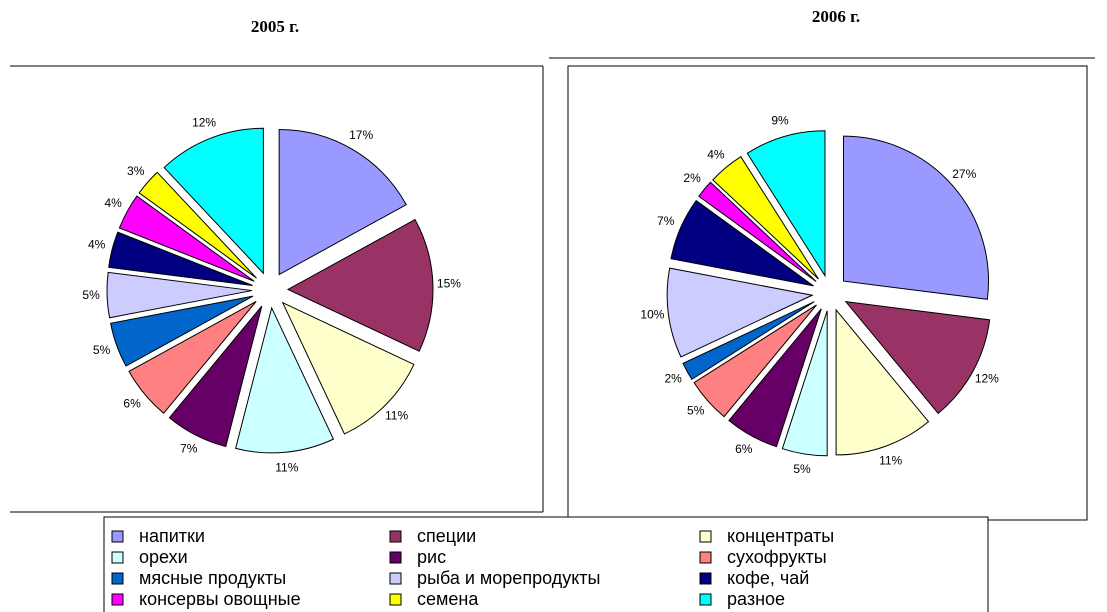 Image resolution: width=1107 pixels, height=612 pixels. I want to click on legend-label: специи, so click(446, 536).